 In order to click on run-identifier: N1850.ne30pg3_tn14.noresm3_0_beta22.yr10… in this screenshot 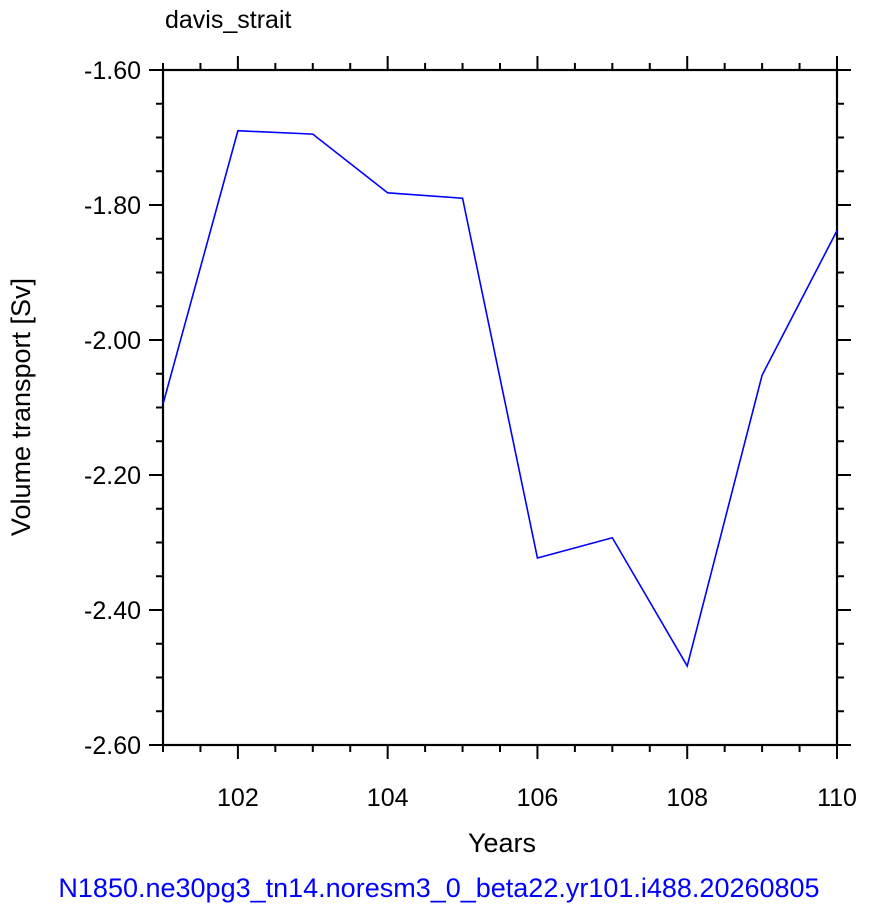, I will do `click(438, 888)`.